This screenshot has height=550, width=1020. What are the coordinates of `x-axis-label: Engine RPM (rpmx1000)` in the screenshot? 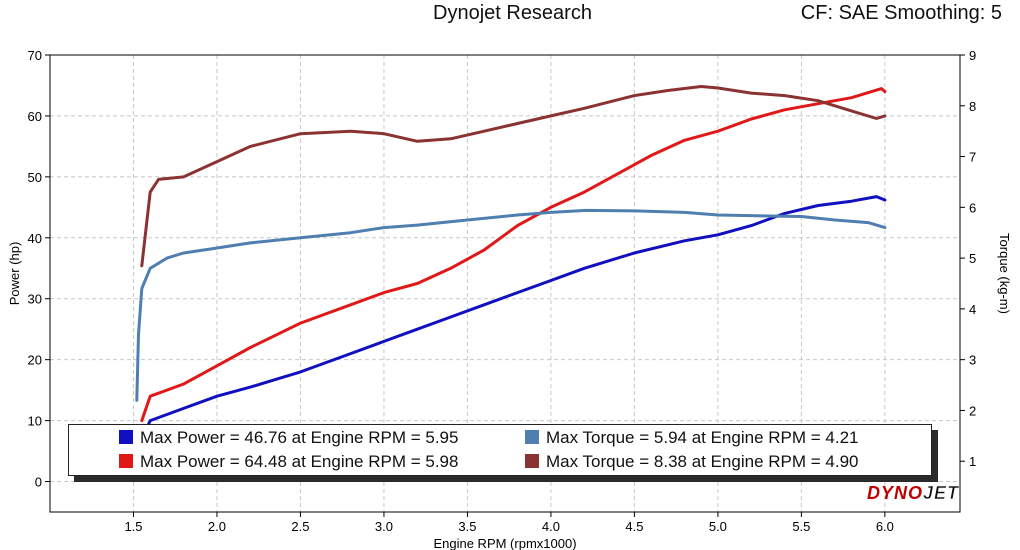 It's located at (504, 543).